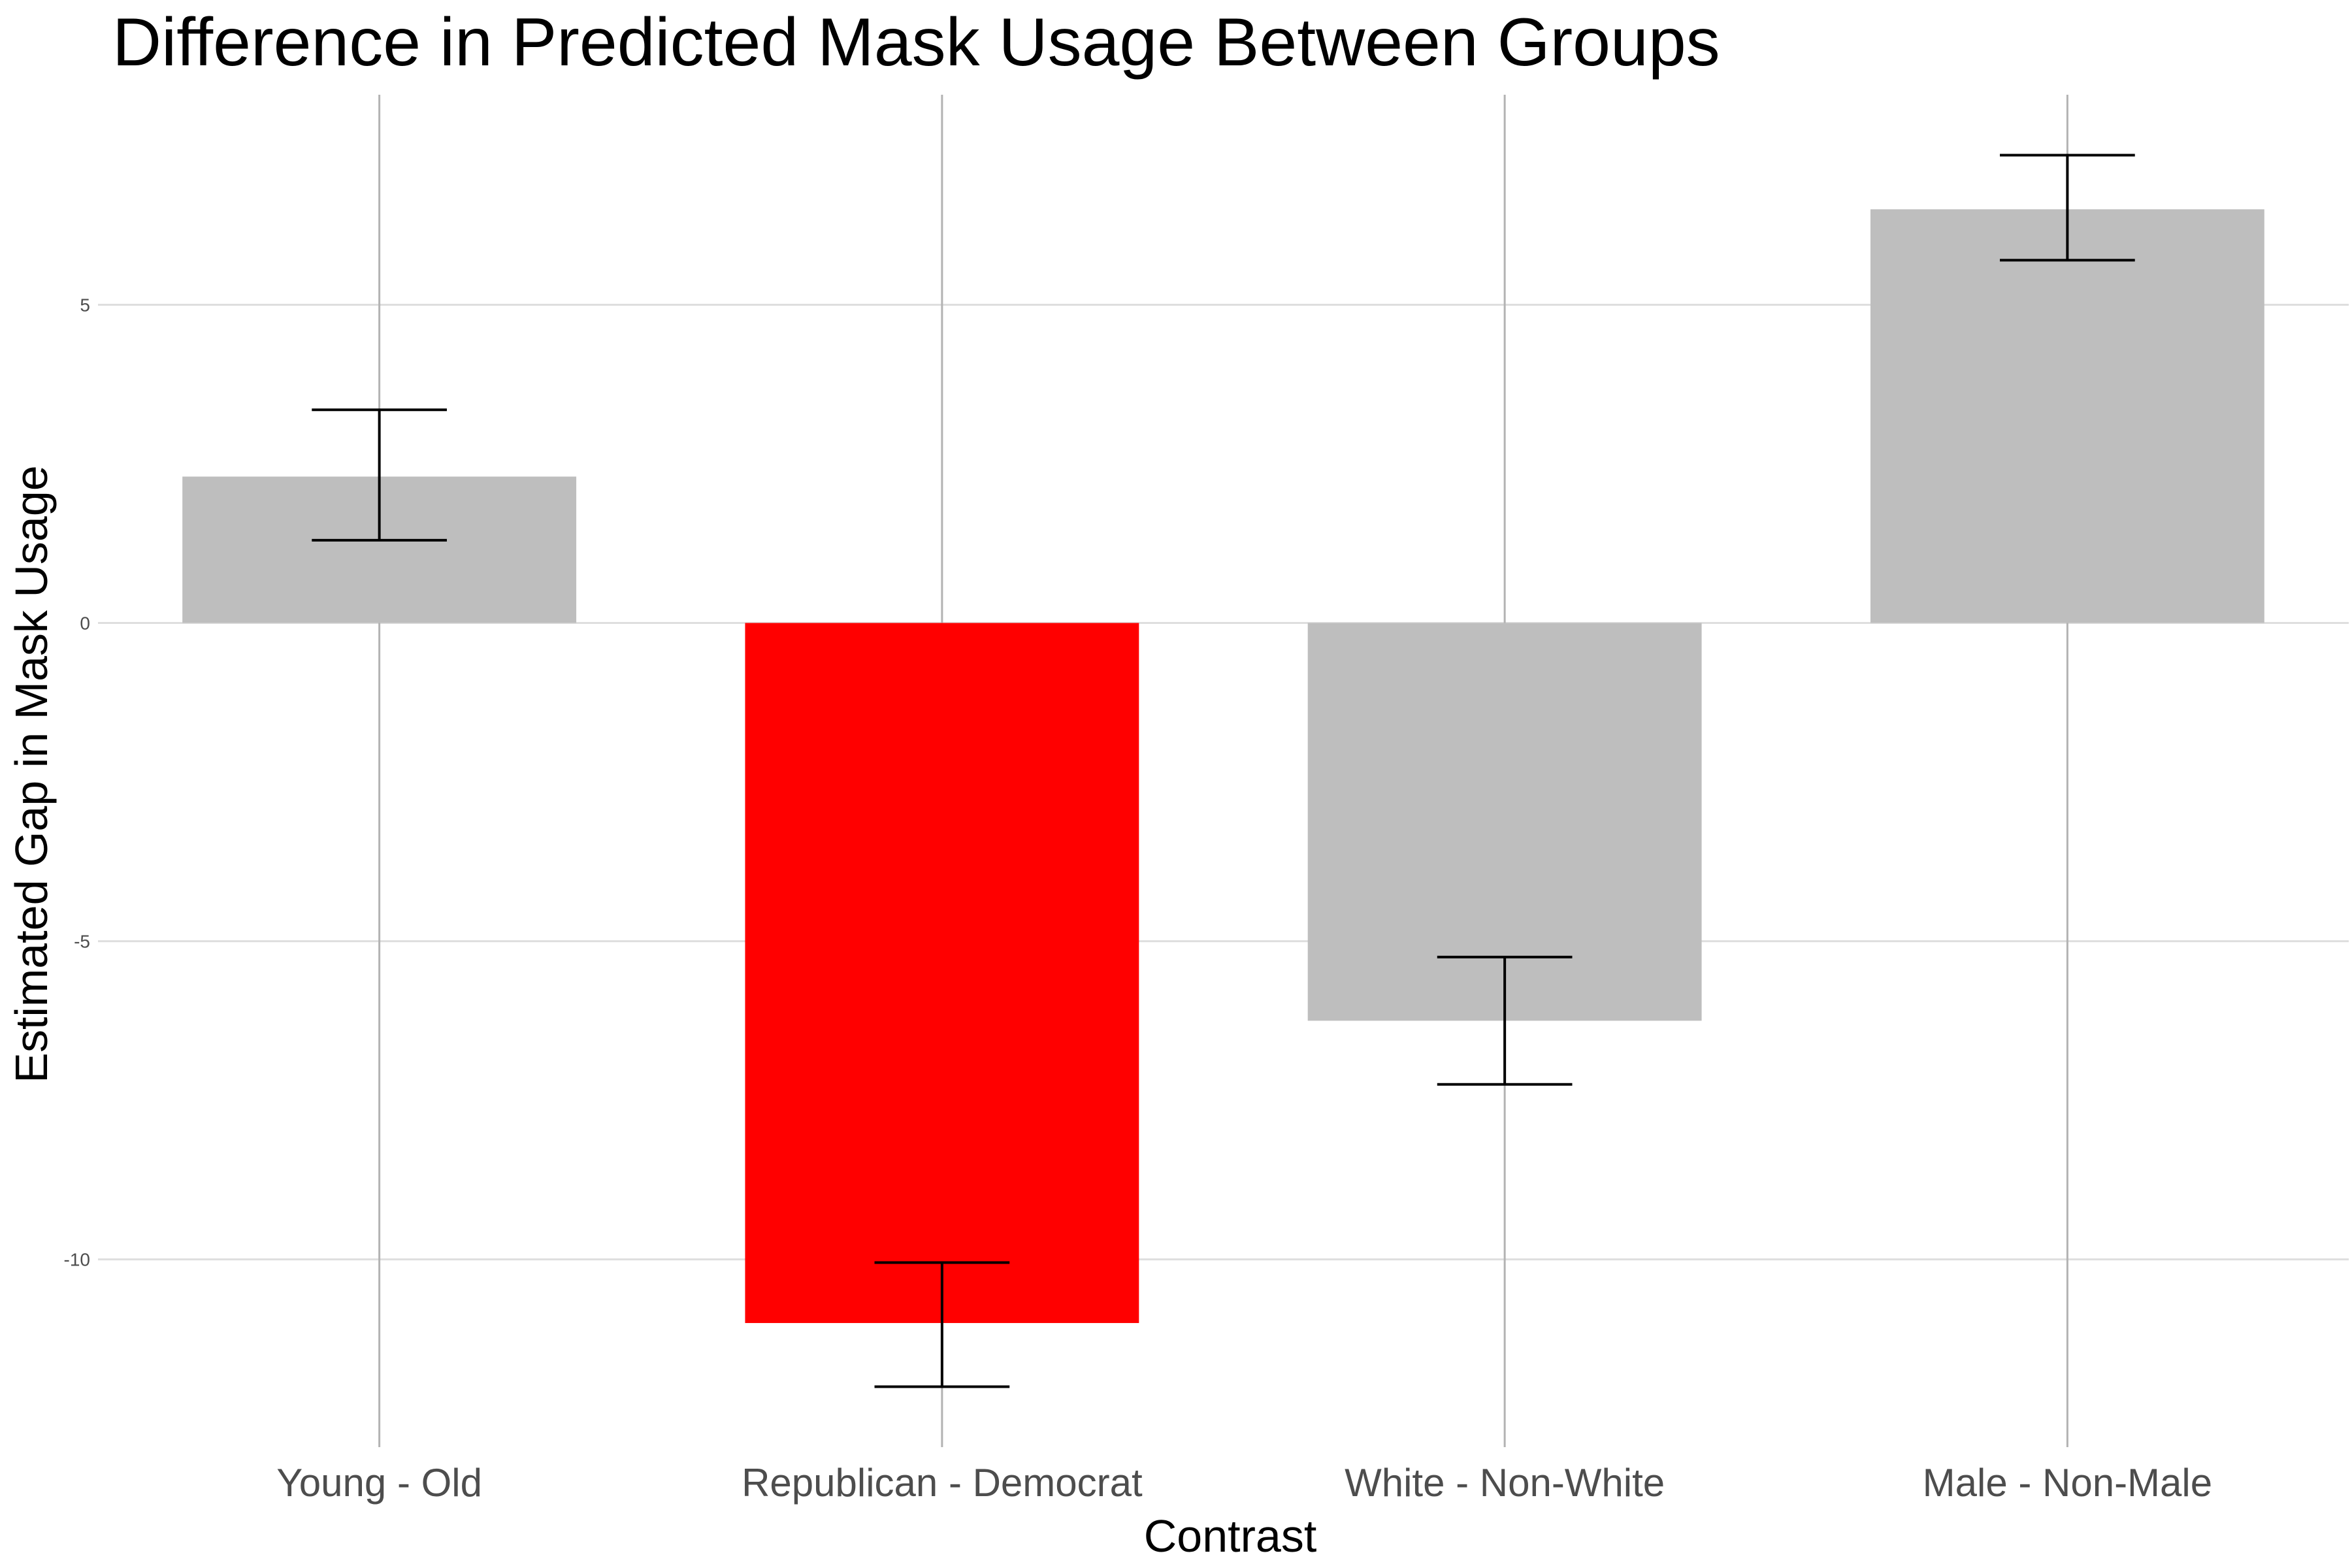  I want to click on x-axis-title: Contrast, so click(1230, 1536).